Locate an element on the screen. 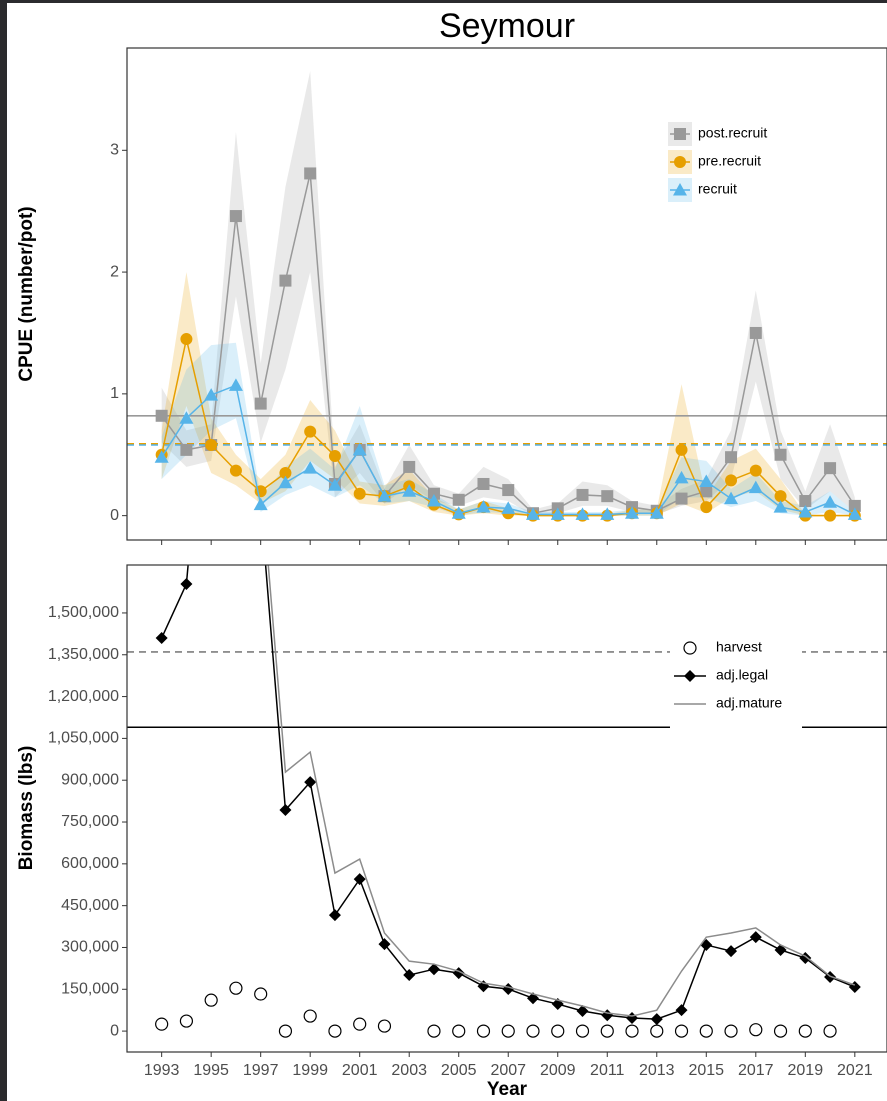 The width and height of the screenshot is (887, 1101). y-tick-label: 750,000 is located at coordinates (90, 821).